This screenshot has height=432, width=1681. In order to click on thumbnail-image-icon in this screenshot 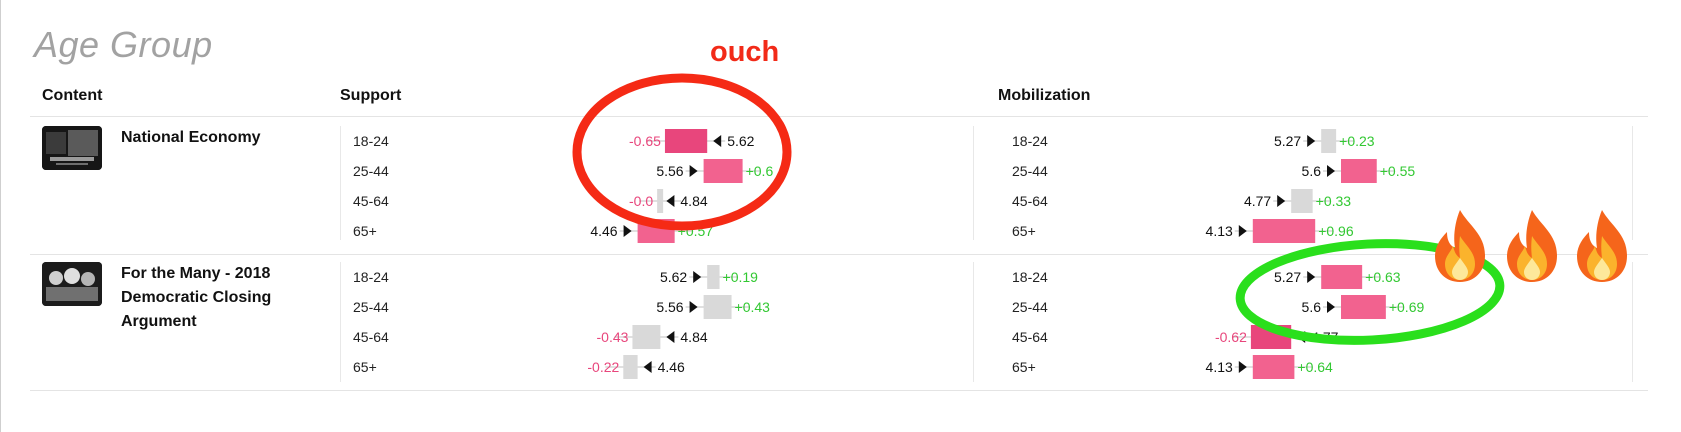, I will do `click(72, 148)`.